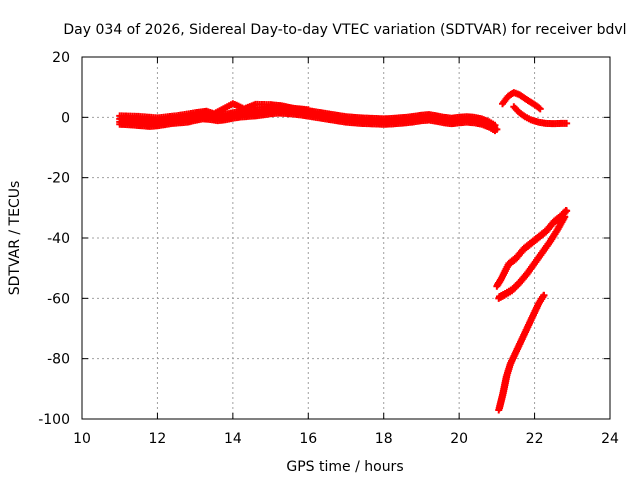 The width and height of the screenshot is (640, 480). I want to click on x-tick-label: 18, so click(384, 439).